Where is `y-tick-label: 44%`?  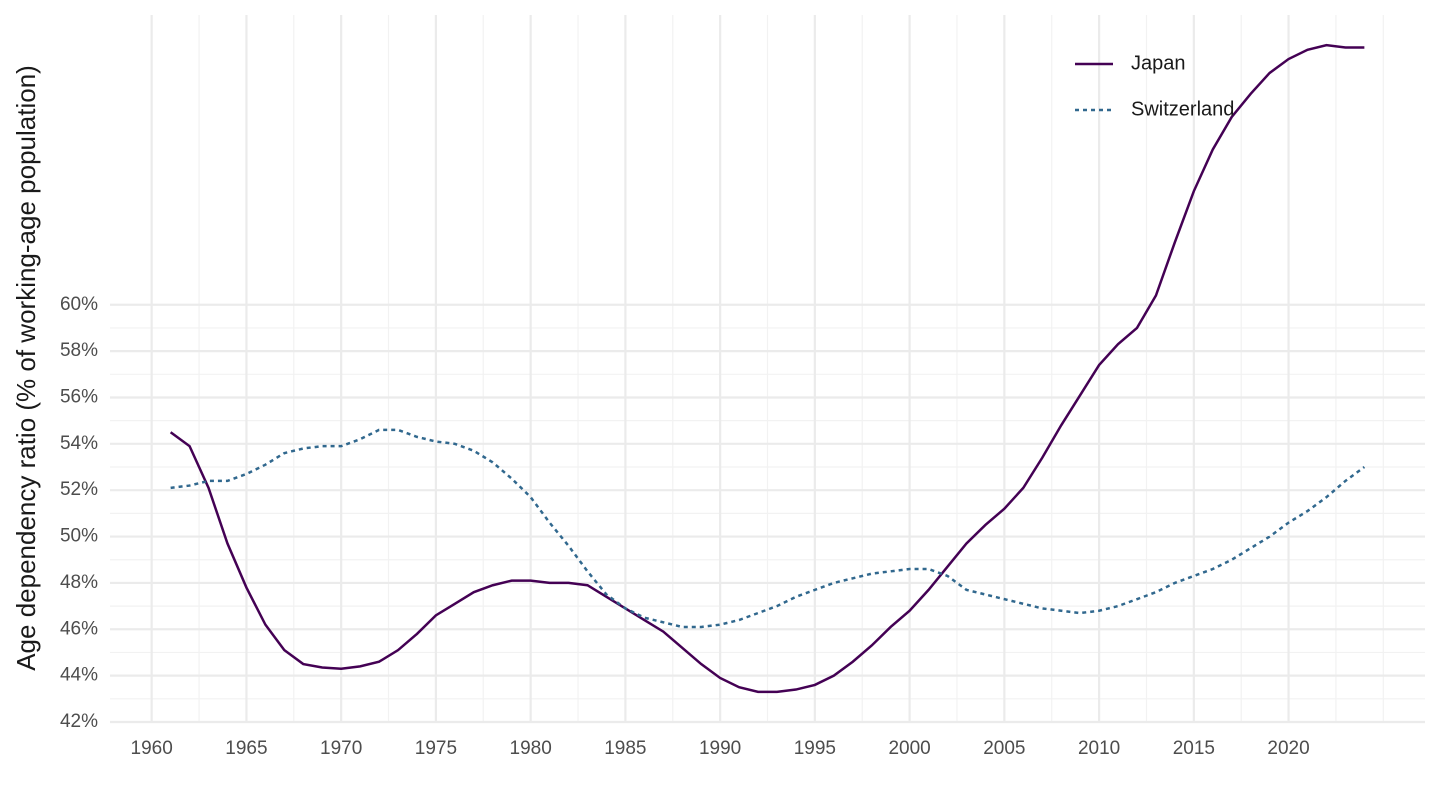 y-tick-label: 44% is located at coordinates (79, 675).